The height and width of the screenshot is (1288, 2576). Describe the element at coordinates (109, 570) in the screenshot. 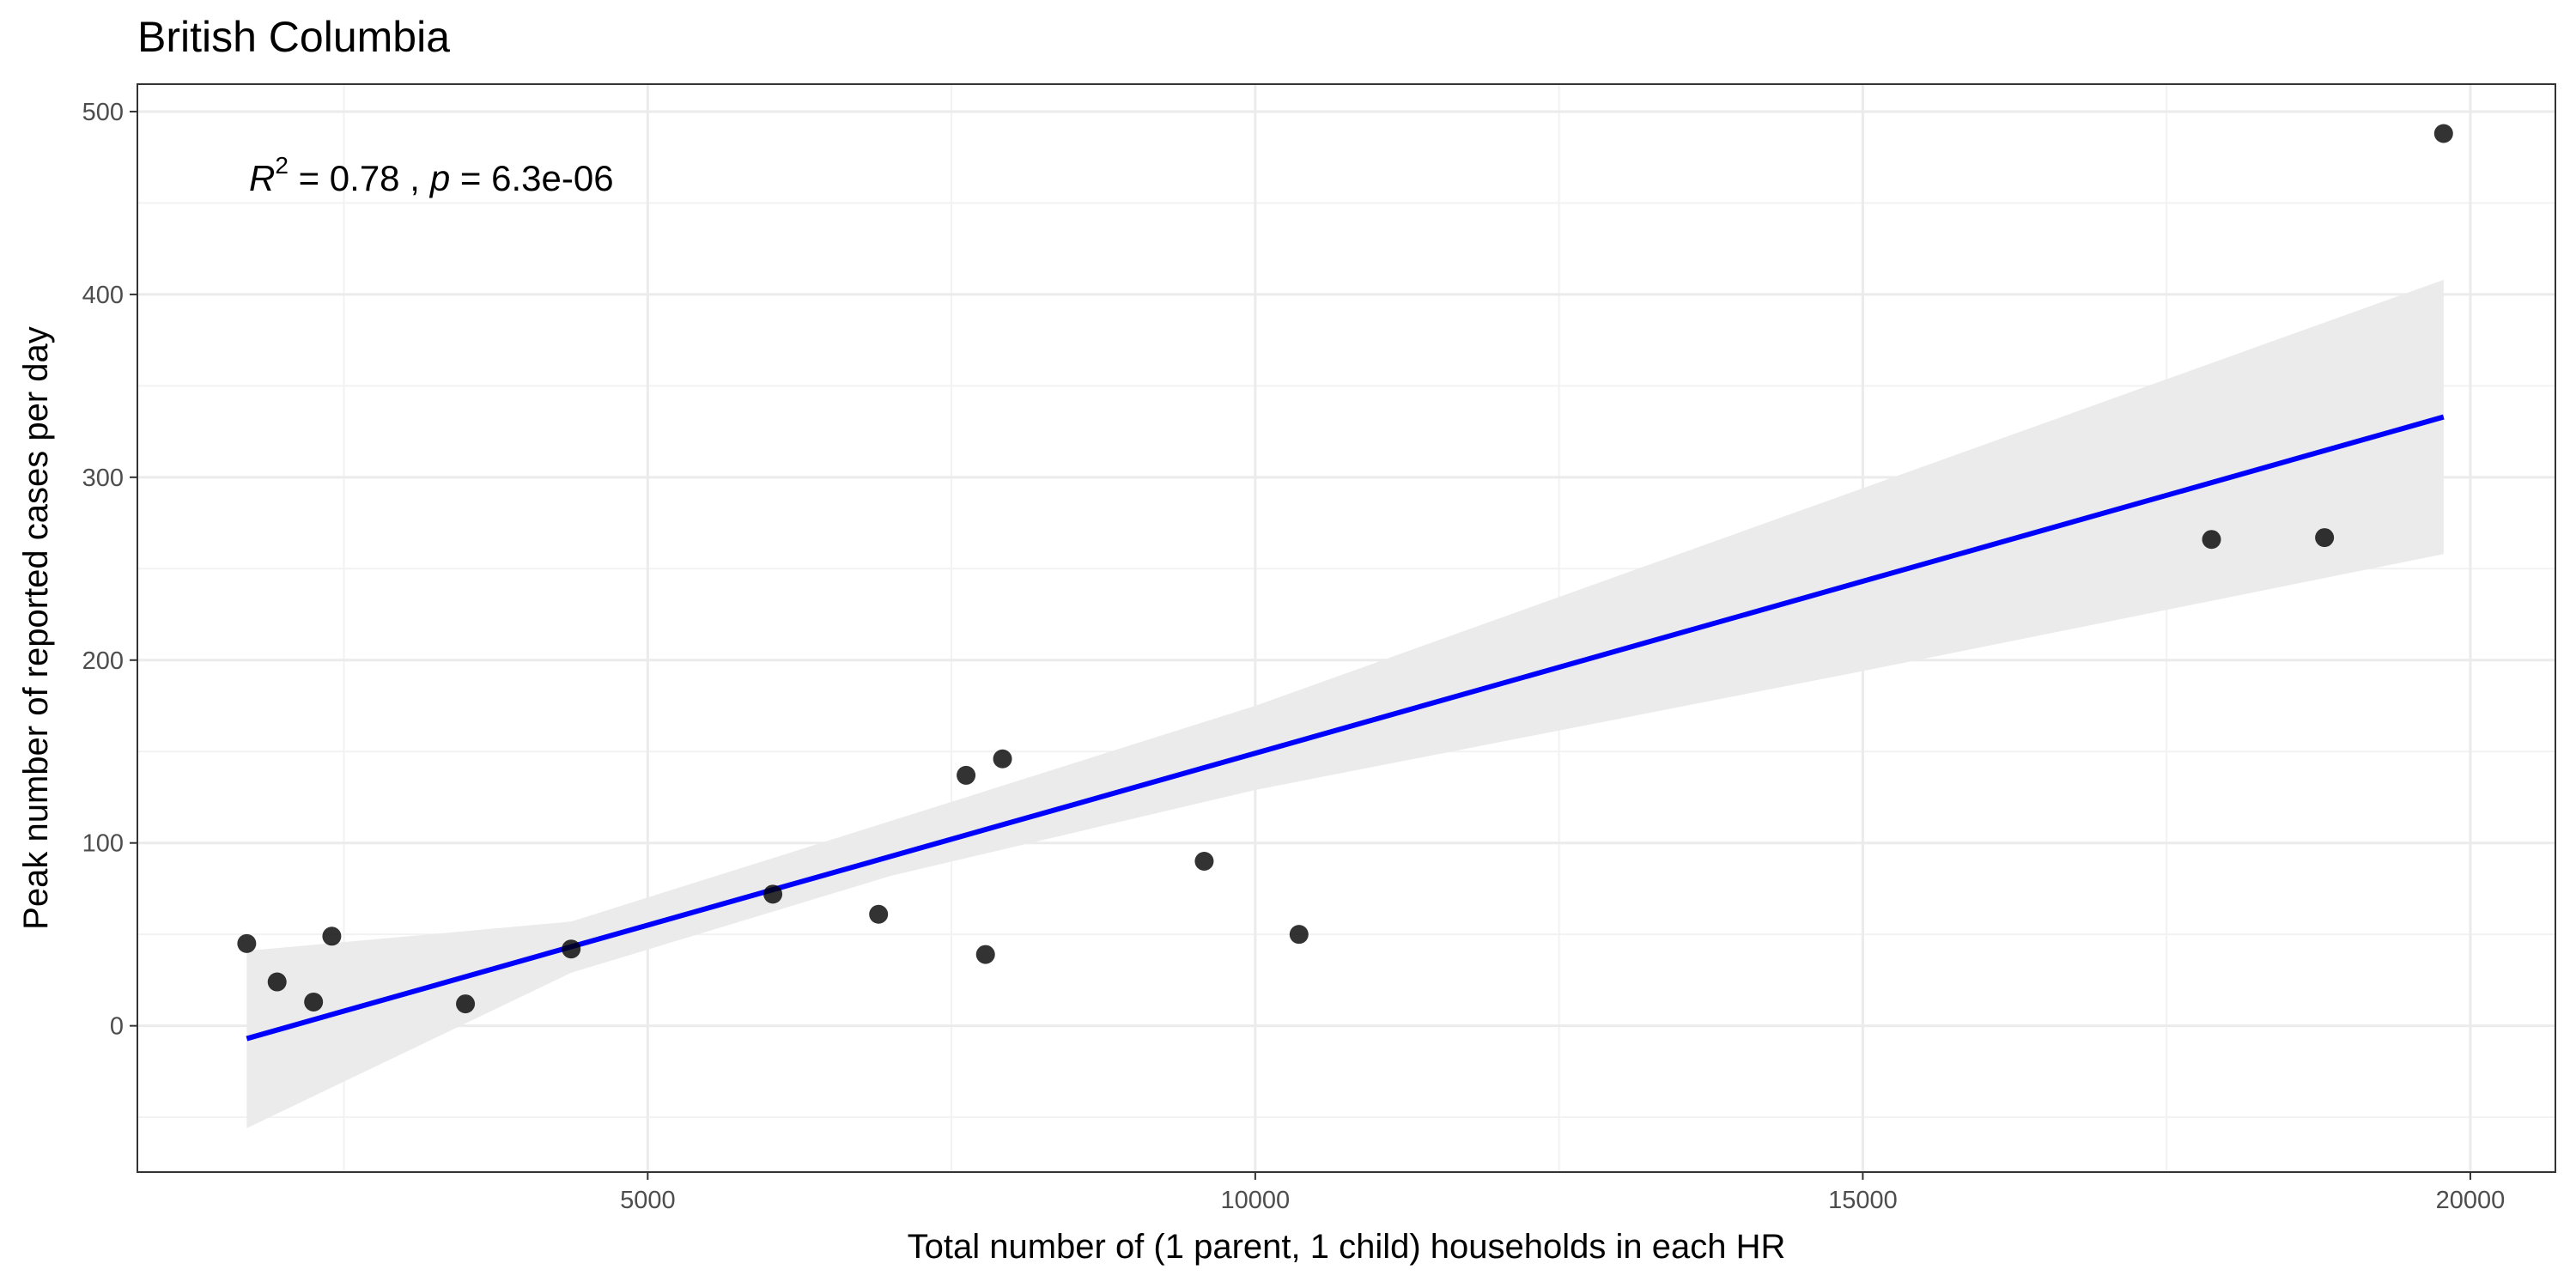

I see `y-axis: 0 100 200 300 400 500` at that location.